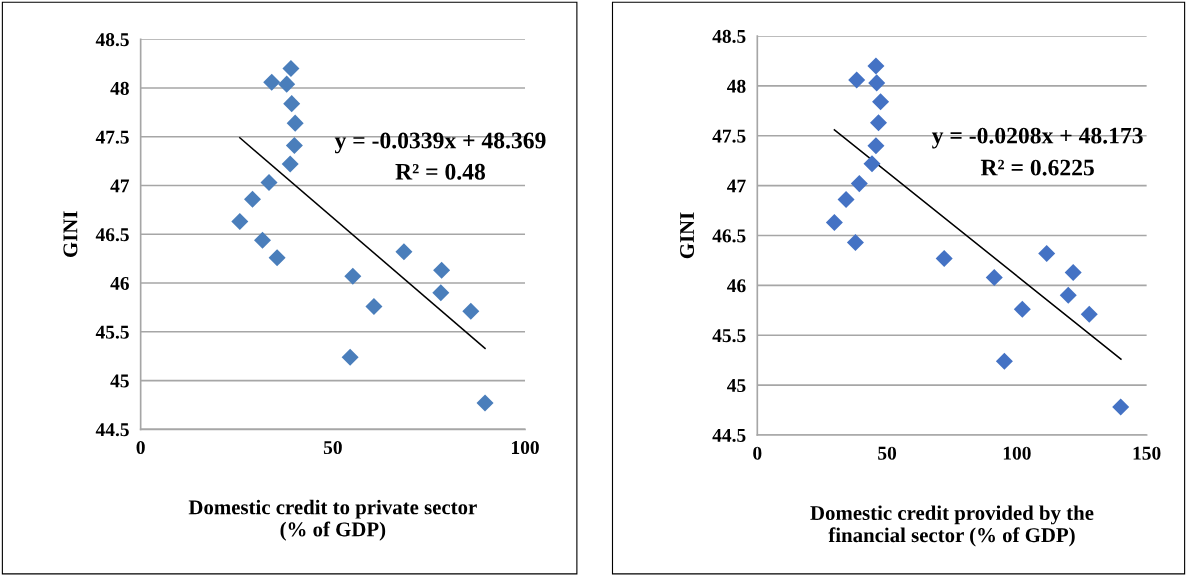 This screenshot has height=575, width=1187. Describe the element at coordinates (952, 526) in the screenshot. I see `x-axis-title: Domestic credit provided by the financial sector (% of GDP)` at that location.